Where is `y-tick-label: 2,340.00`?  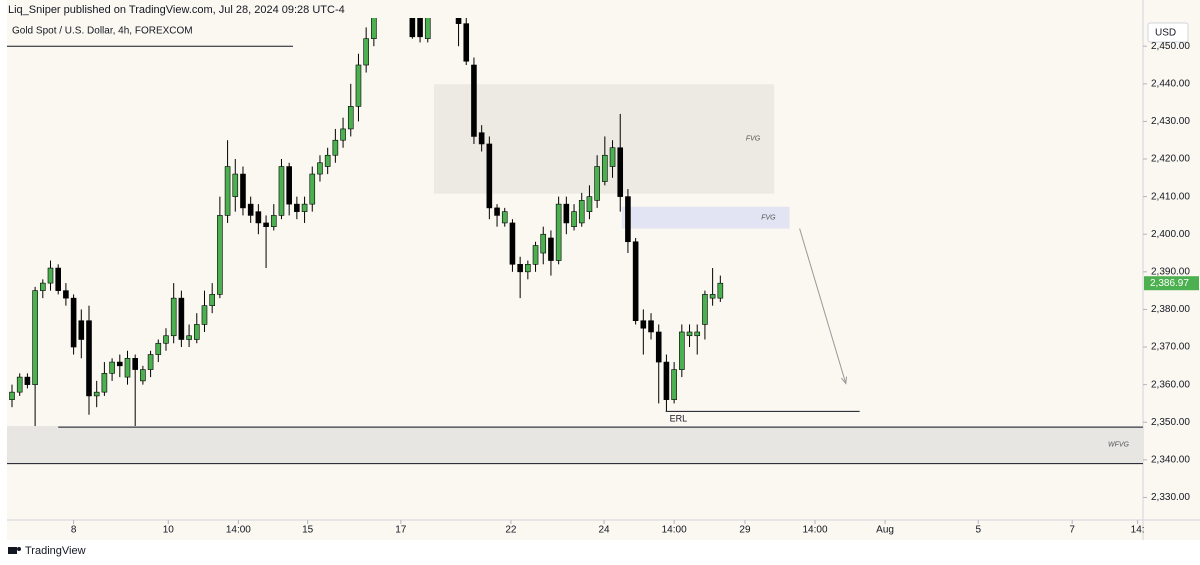
y-tick-label: 2,340.00 is located at coordinates (1170, 459).